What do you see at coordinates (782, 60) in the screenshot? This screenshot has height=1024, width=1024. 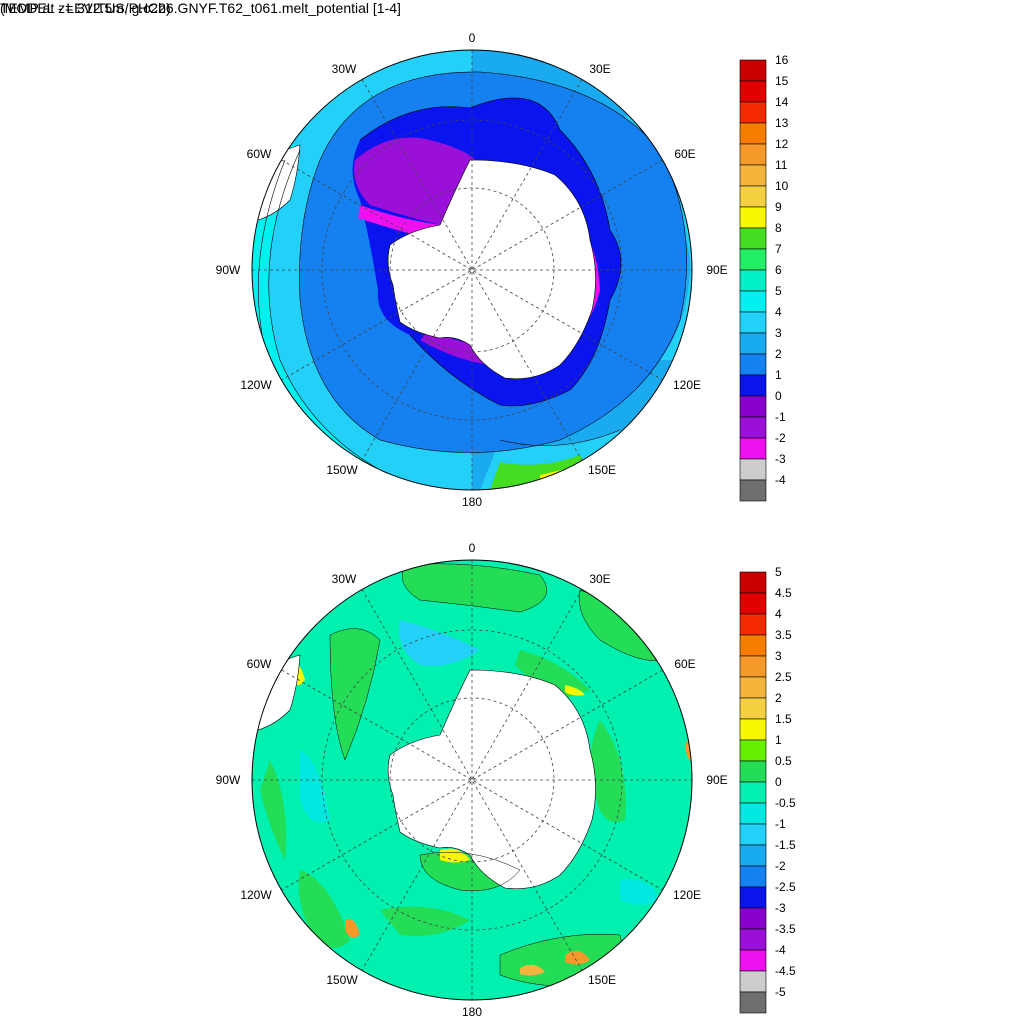 I see `top-colorbar-tick-label: 16` at bounding box center [782, 60].